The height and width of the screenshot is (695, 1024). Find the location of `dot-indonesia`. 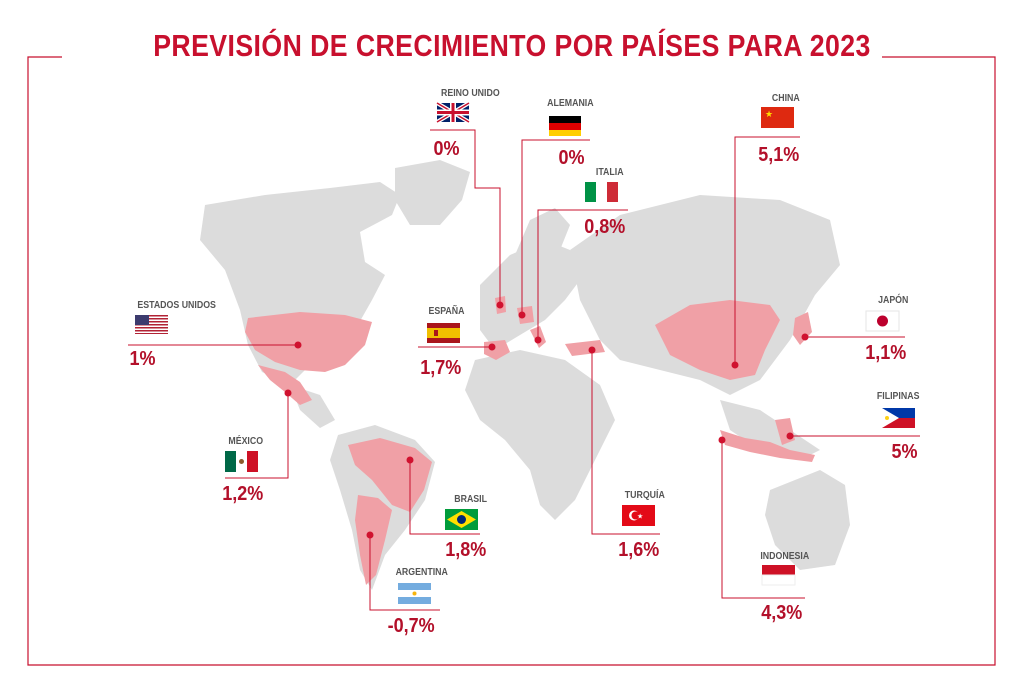

dot-indonesia is located at coordinates (722, 440).